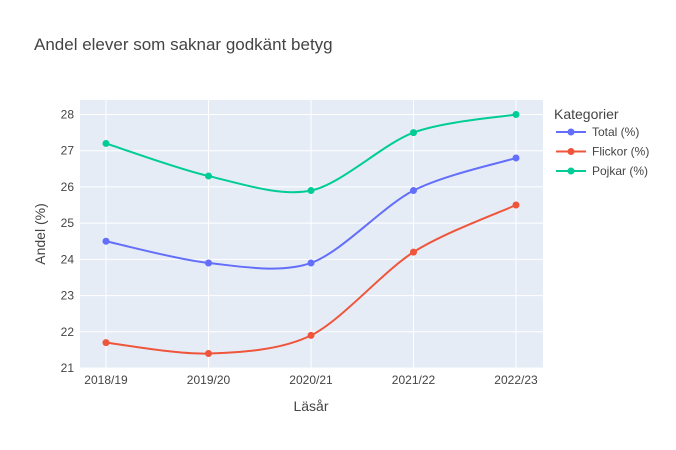 The width and height of the screenshot is (676, 450). I want to click on legend-label: Pojkar (%), so click(620, 171).